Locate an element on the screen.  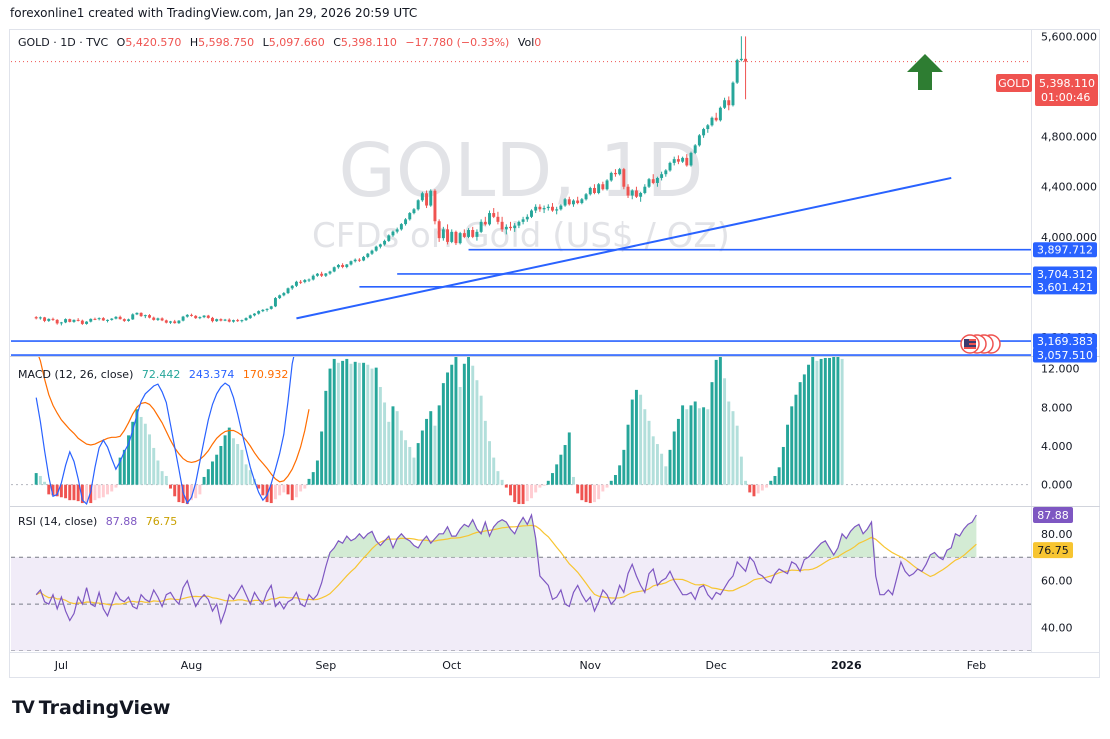
level-label-box is located at coordinates (1065, 341).